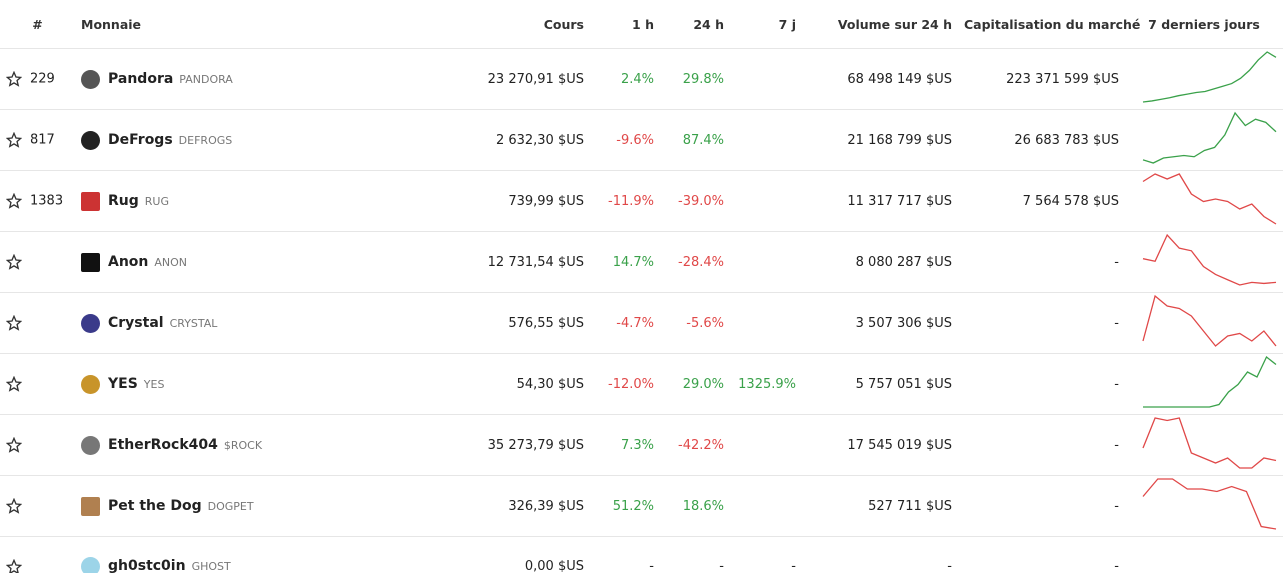 This screenshot has width=1283, height=573. I want to click on rank-cell, so click(37, 262).